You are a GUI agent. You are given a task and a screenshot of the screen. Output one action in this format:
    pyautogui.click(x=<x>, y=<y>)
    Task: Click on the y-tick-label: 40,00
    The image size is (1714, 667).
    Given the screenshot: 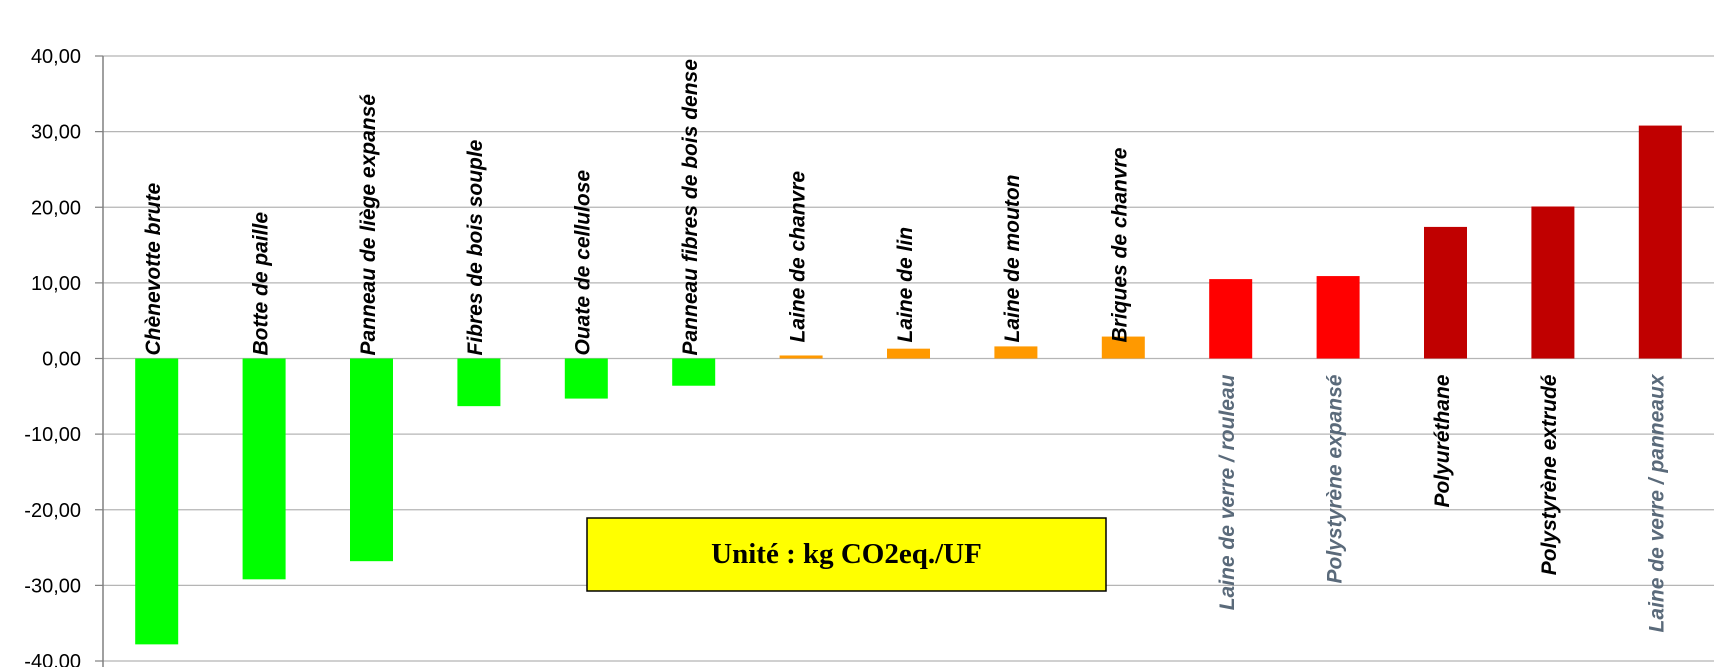 What is the action you would take?
    pyautogui.click(x=56, y=57)
    